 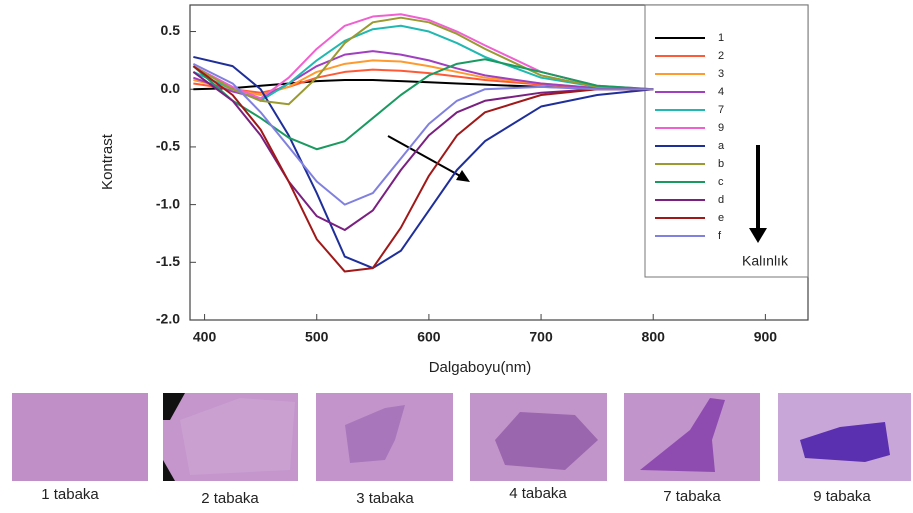 What do you see at coordinates (721, 92) in the screenshot?
I see `legend-label: 4` at bounding box center [721, 92].